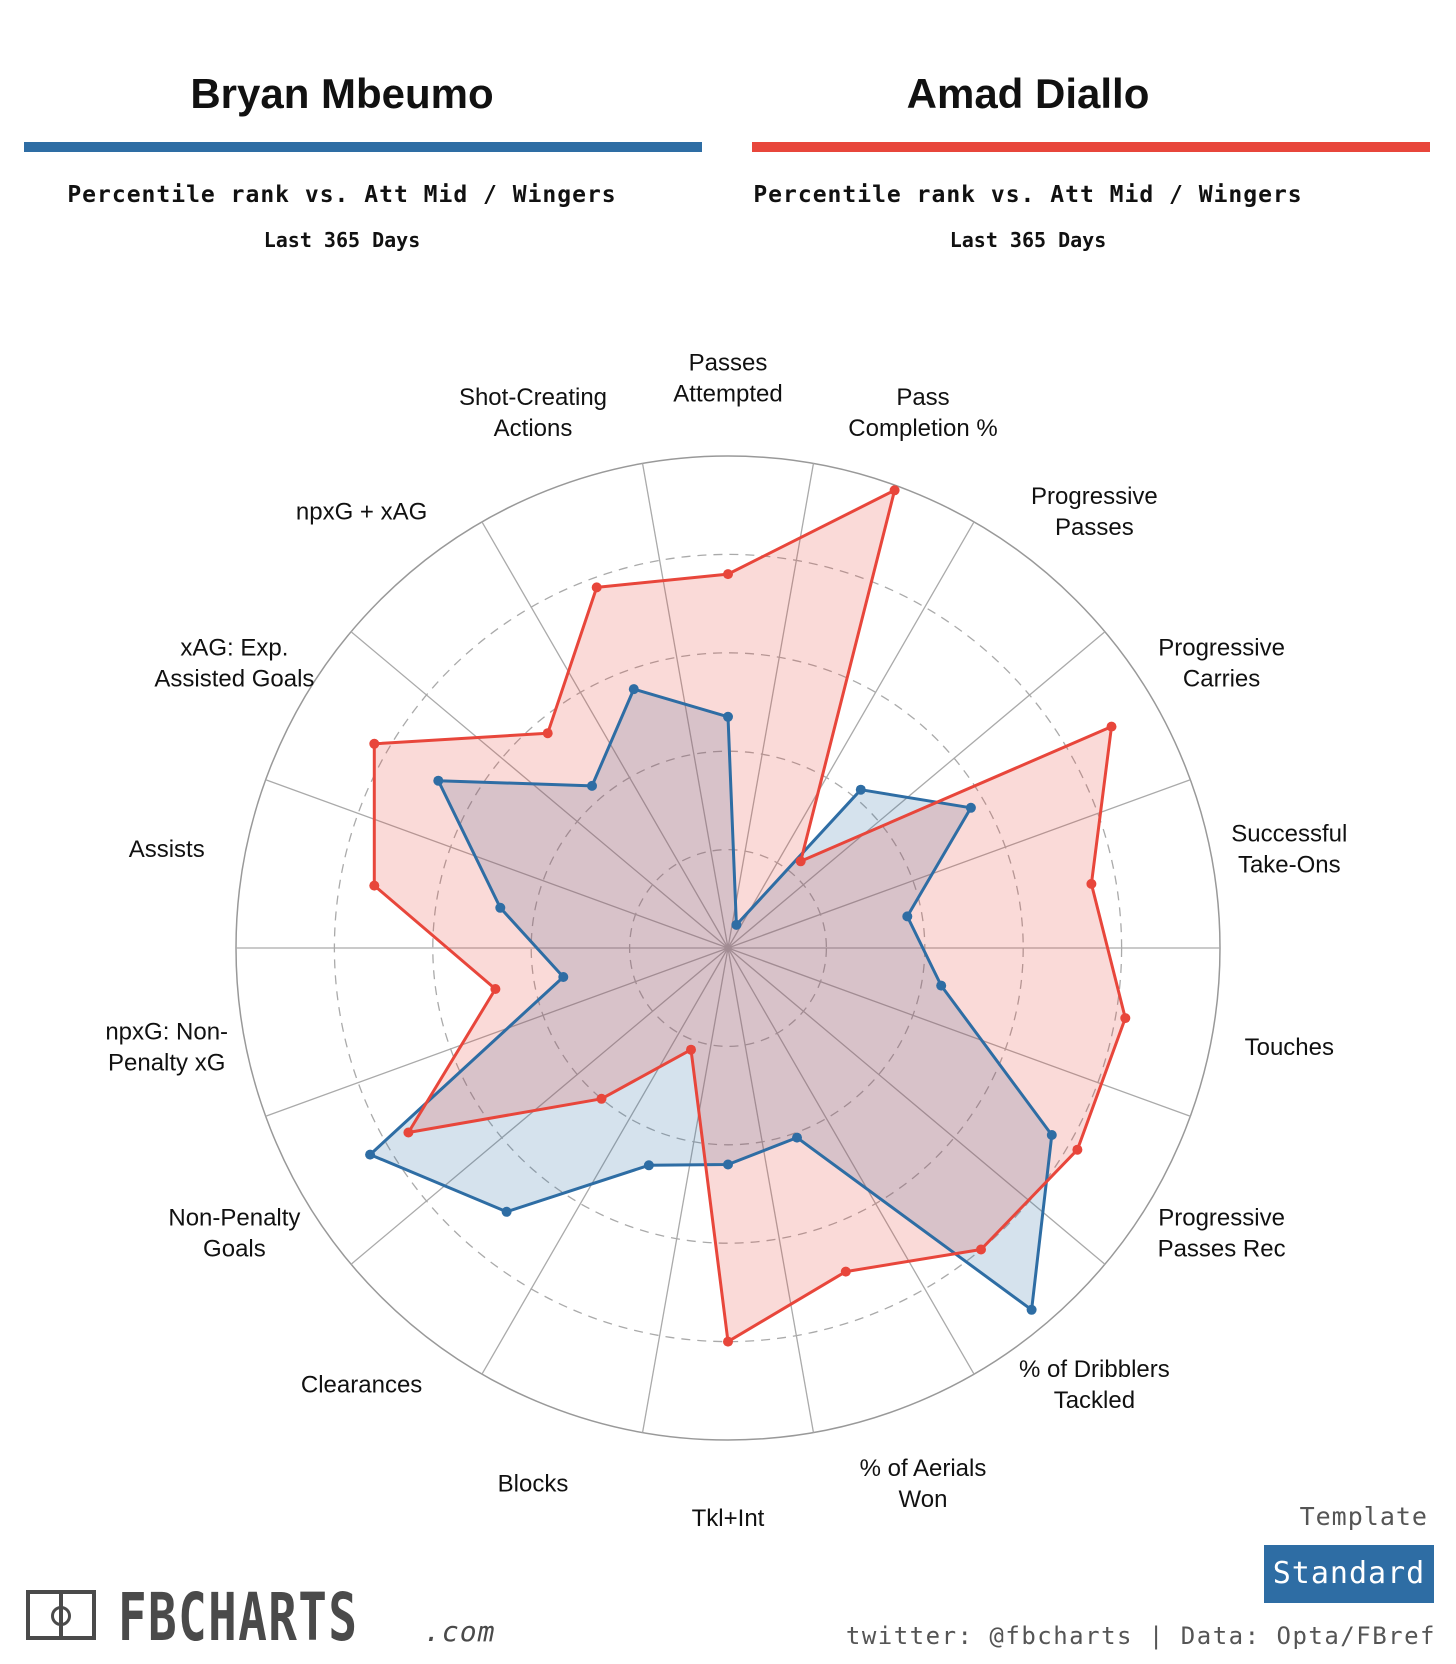  I want to click on axis-label: Tkl+Int, so click(728, 1518).